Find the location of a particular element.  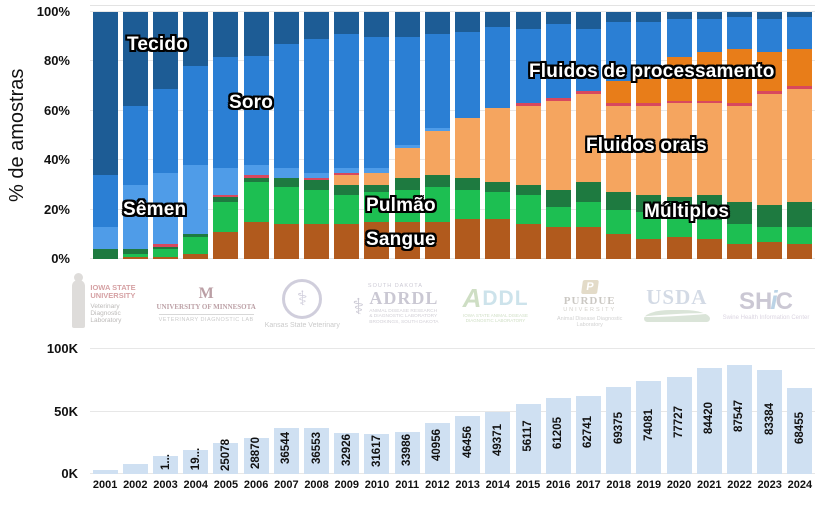

segment-fluidos-orais-2021 is located at coordinates (709, 149).